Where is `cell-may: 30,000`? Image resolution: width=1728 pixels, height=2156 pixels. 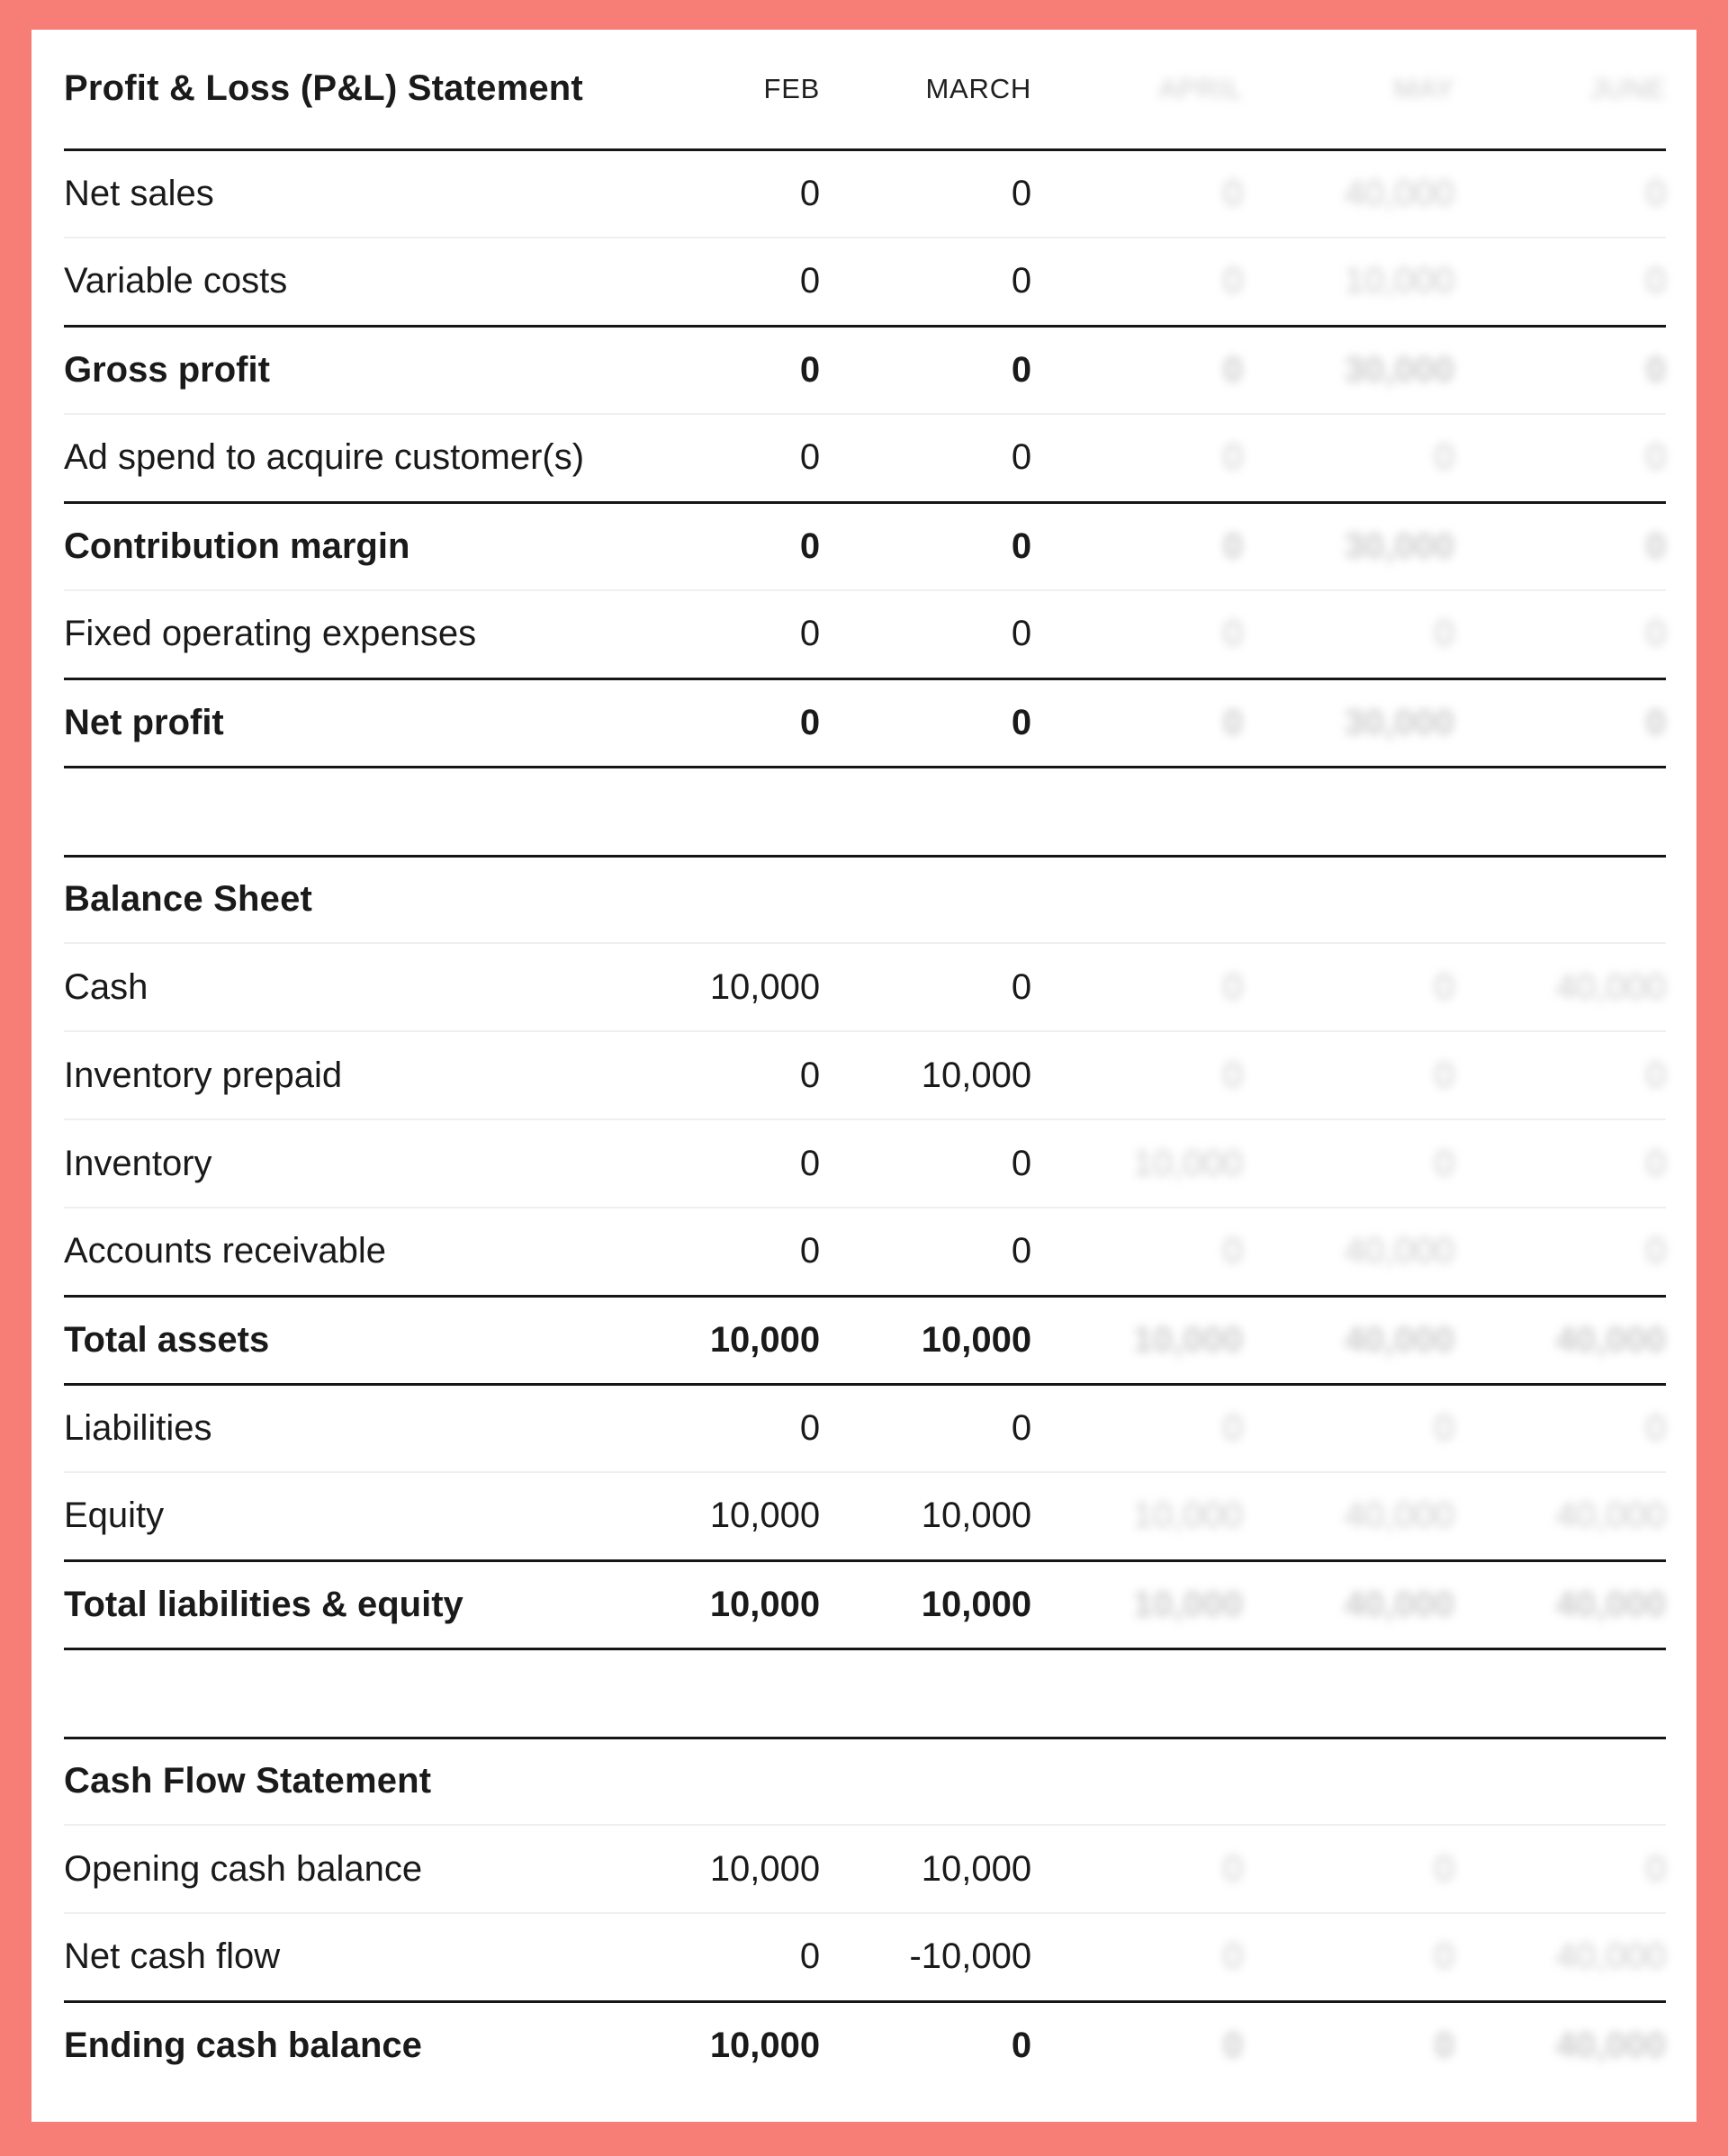
cell-may: 30,000 is located at coordinates (1349, 723).